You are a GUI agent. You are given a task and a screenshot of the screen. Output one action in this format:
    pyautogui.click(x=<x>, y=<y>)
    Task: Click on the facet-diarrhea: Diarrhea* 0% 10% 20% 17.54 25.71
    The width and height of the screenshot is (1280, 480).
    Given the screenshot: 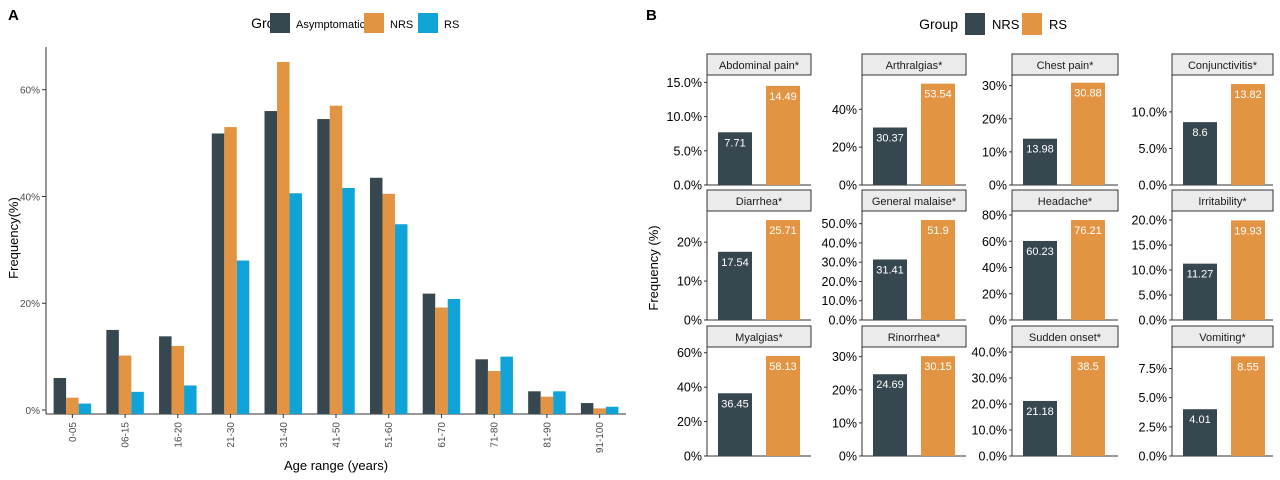 What is the action you would take?
    pyautogui.click(x=744, y=258)
    